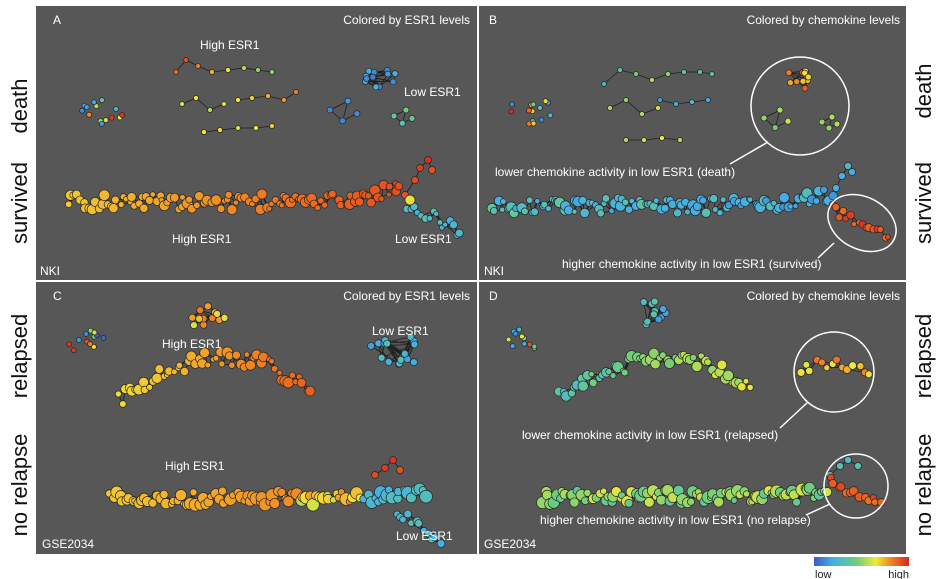 Image resolution: width=940 pixels, height=579 pixels. What do you see at coordinates (493, 20) in the screenshot?
I see `panel-b-letter: B` at bounding box center [493, 20].